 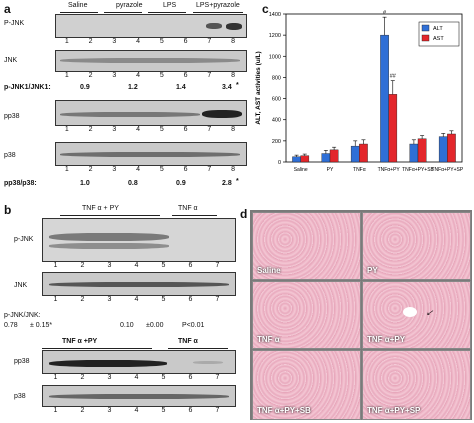 I want to click on blot-a-jnk, so click(x=151, y=61).